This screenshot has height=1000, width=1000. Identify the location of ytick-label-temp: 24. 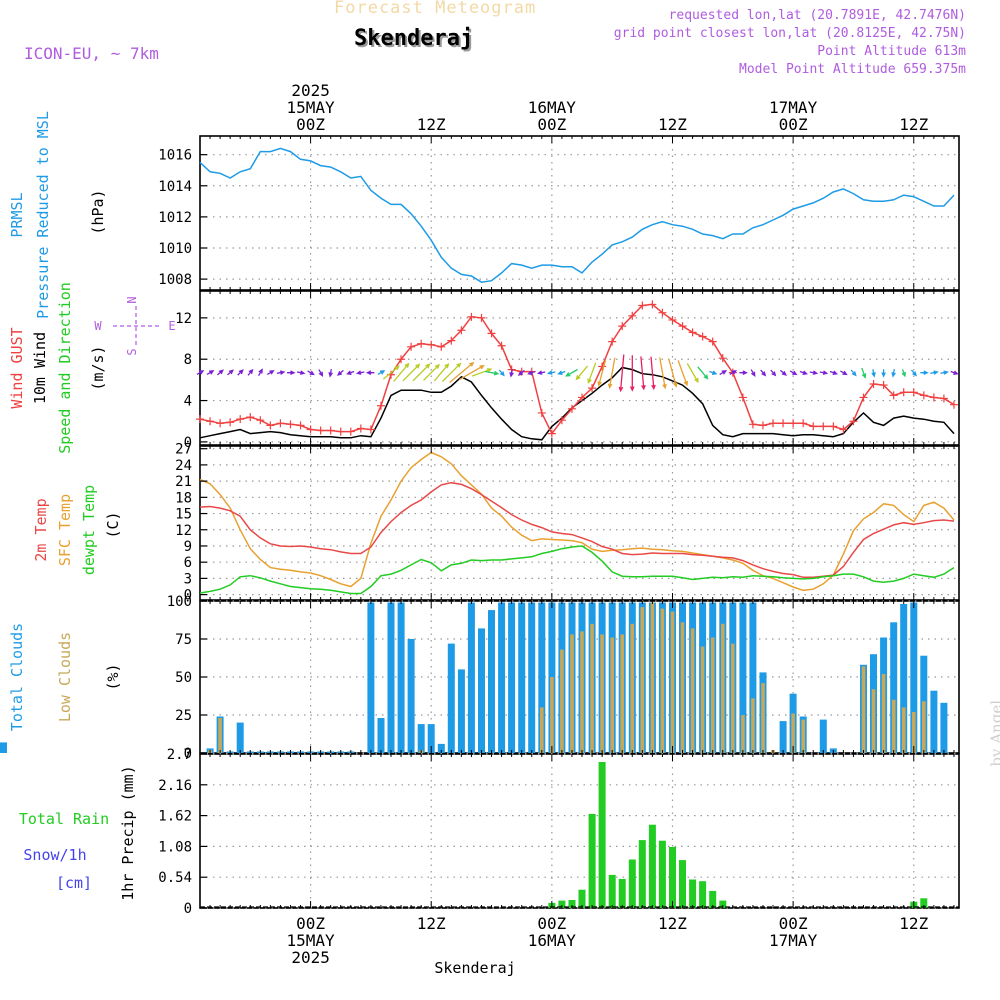
(183, 466).